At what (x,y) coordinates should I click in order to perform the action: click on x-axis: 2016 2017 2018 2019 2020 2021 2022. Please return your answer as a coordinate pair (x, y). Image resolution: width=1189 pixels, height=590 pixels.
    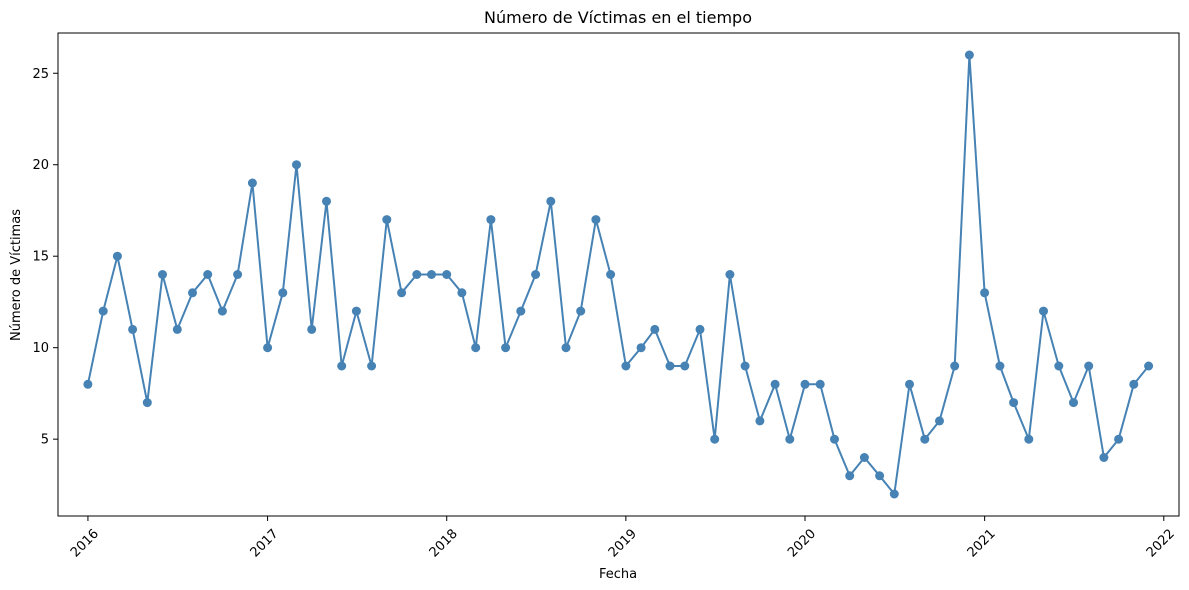
    Looking at the image, I should click on (623, 538).